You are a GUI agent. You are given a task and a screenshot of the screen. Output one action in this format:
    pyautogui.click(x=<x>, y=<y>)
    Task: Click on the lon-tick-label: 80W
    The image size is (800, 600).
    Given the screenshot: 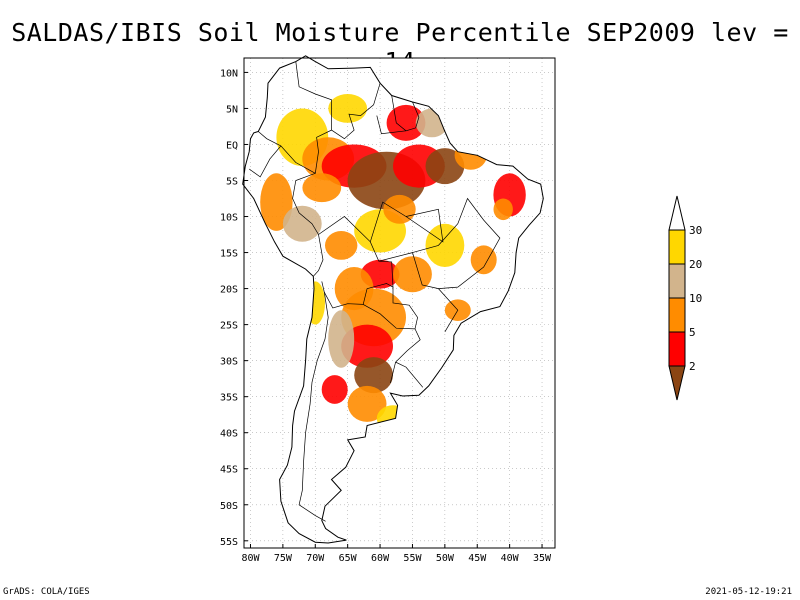 What is the action you would take?
    pyautogui.click(x=250, y=558)
    